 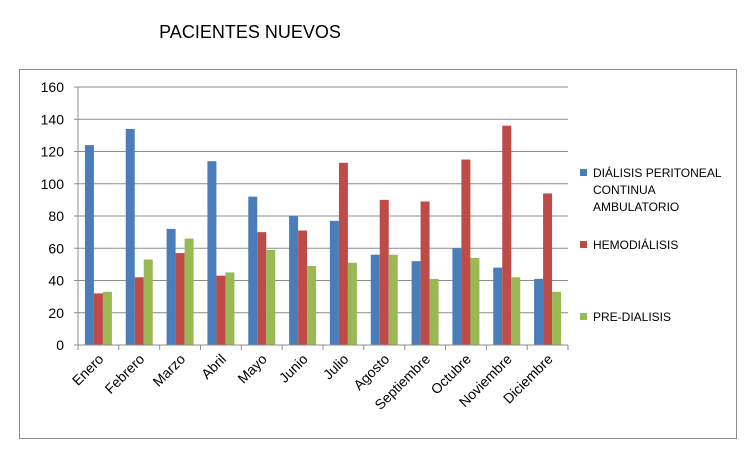 What do you see at coordinates (213, 366) in the screenshot?
I see `x-category-label: Abril` at bounding box center [213, 366].